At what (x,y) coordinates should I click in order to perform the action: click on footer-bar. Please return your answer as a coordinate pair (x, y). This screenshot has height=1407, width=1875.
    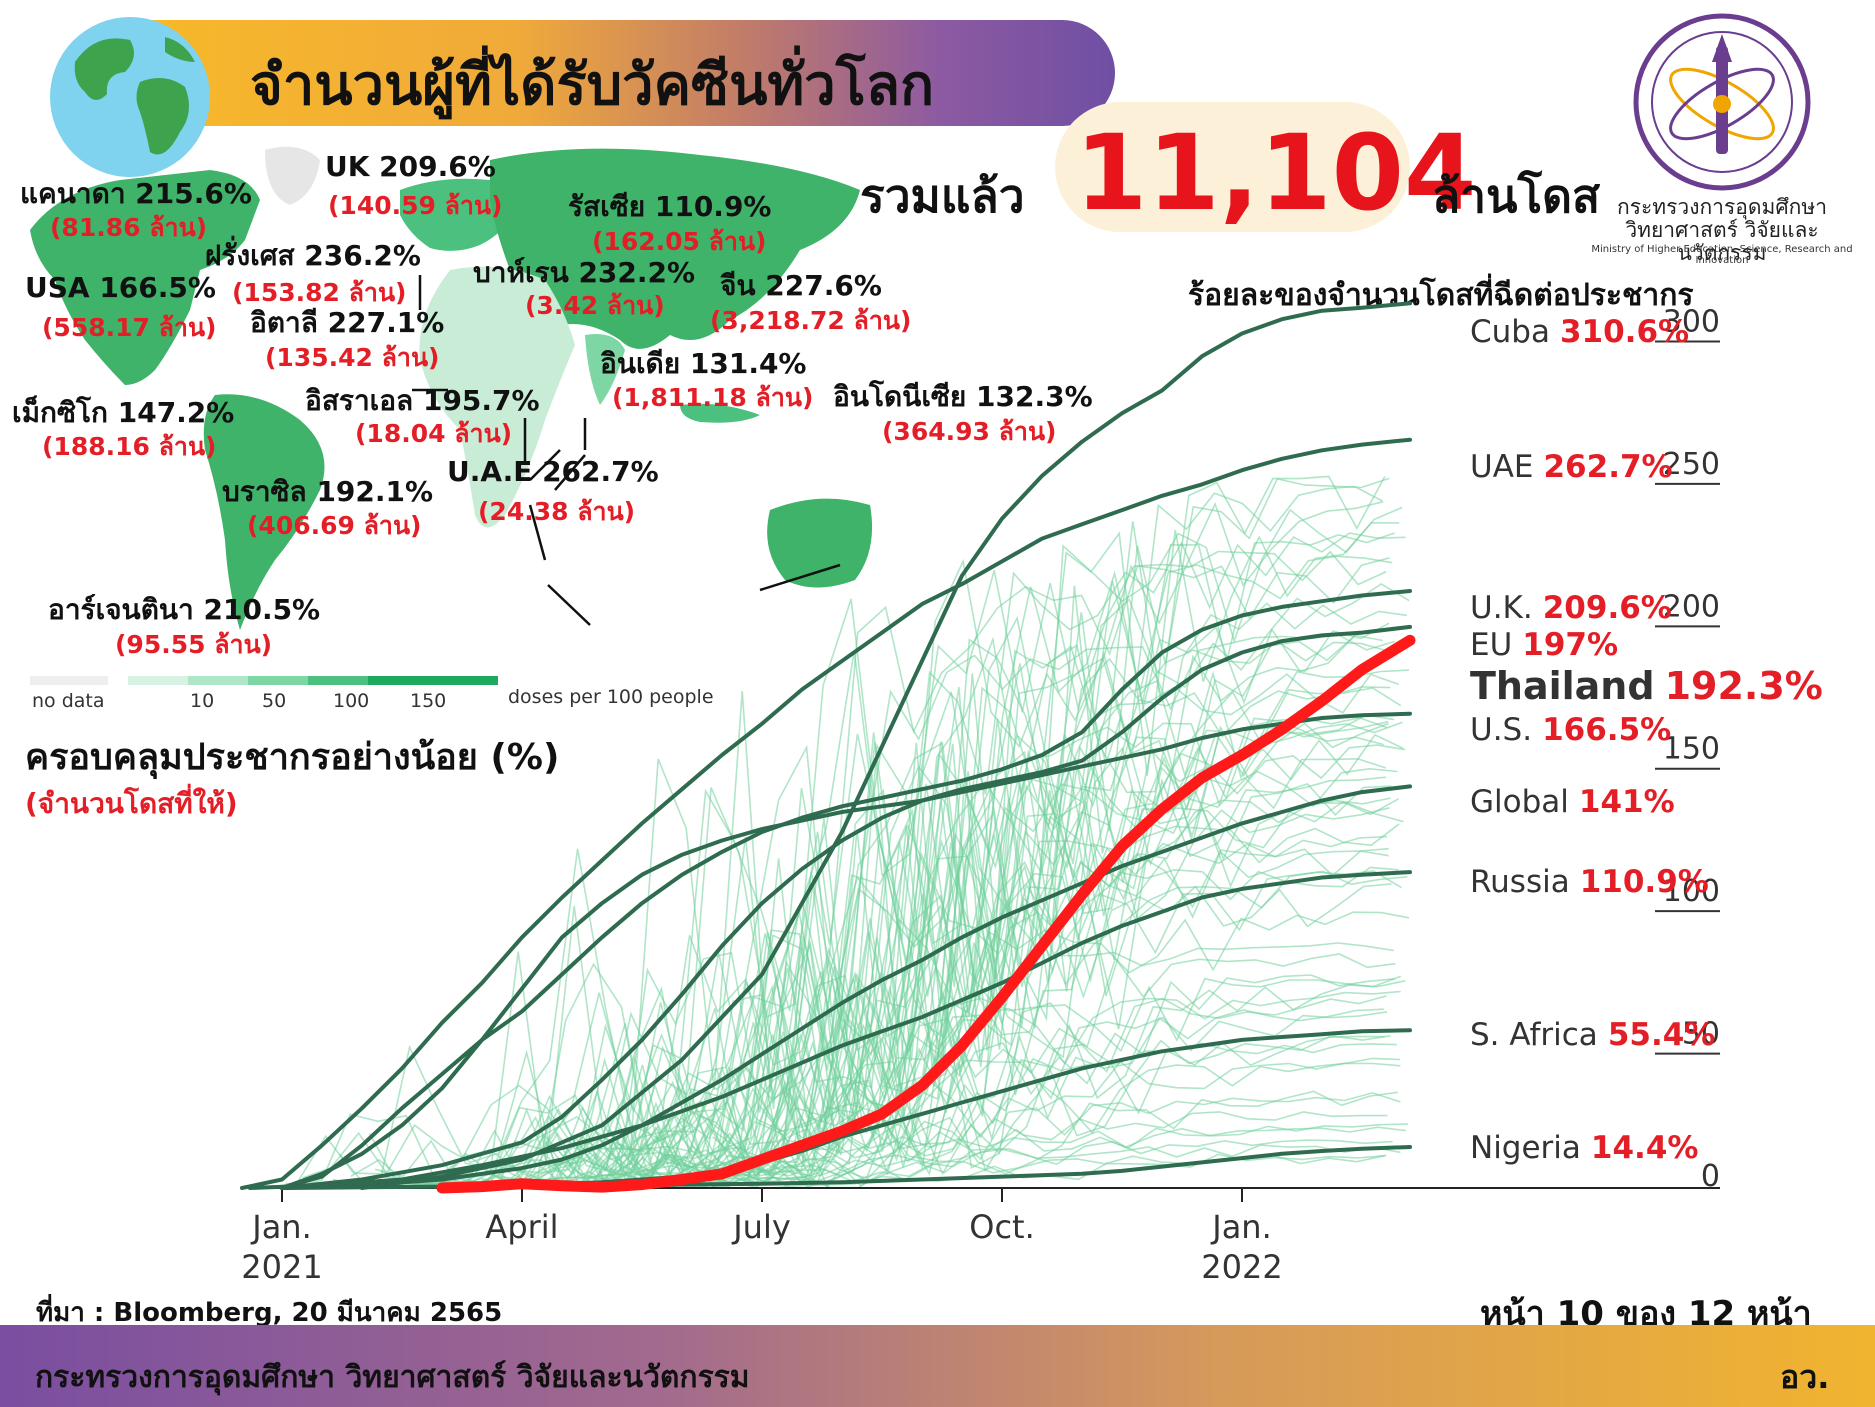
    Looking at the image, I should click on (937, 1366).